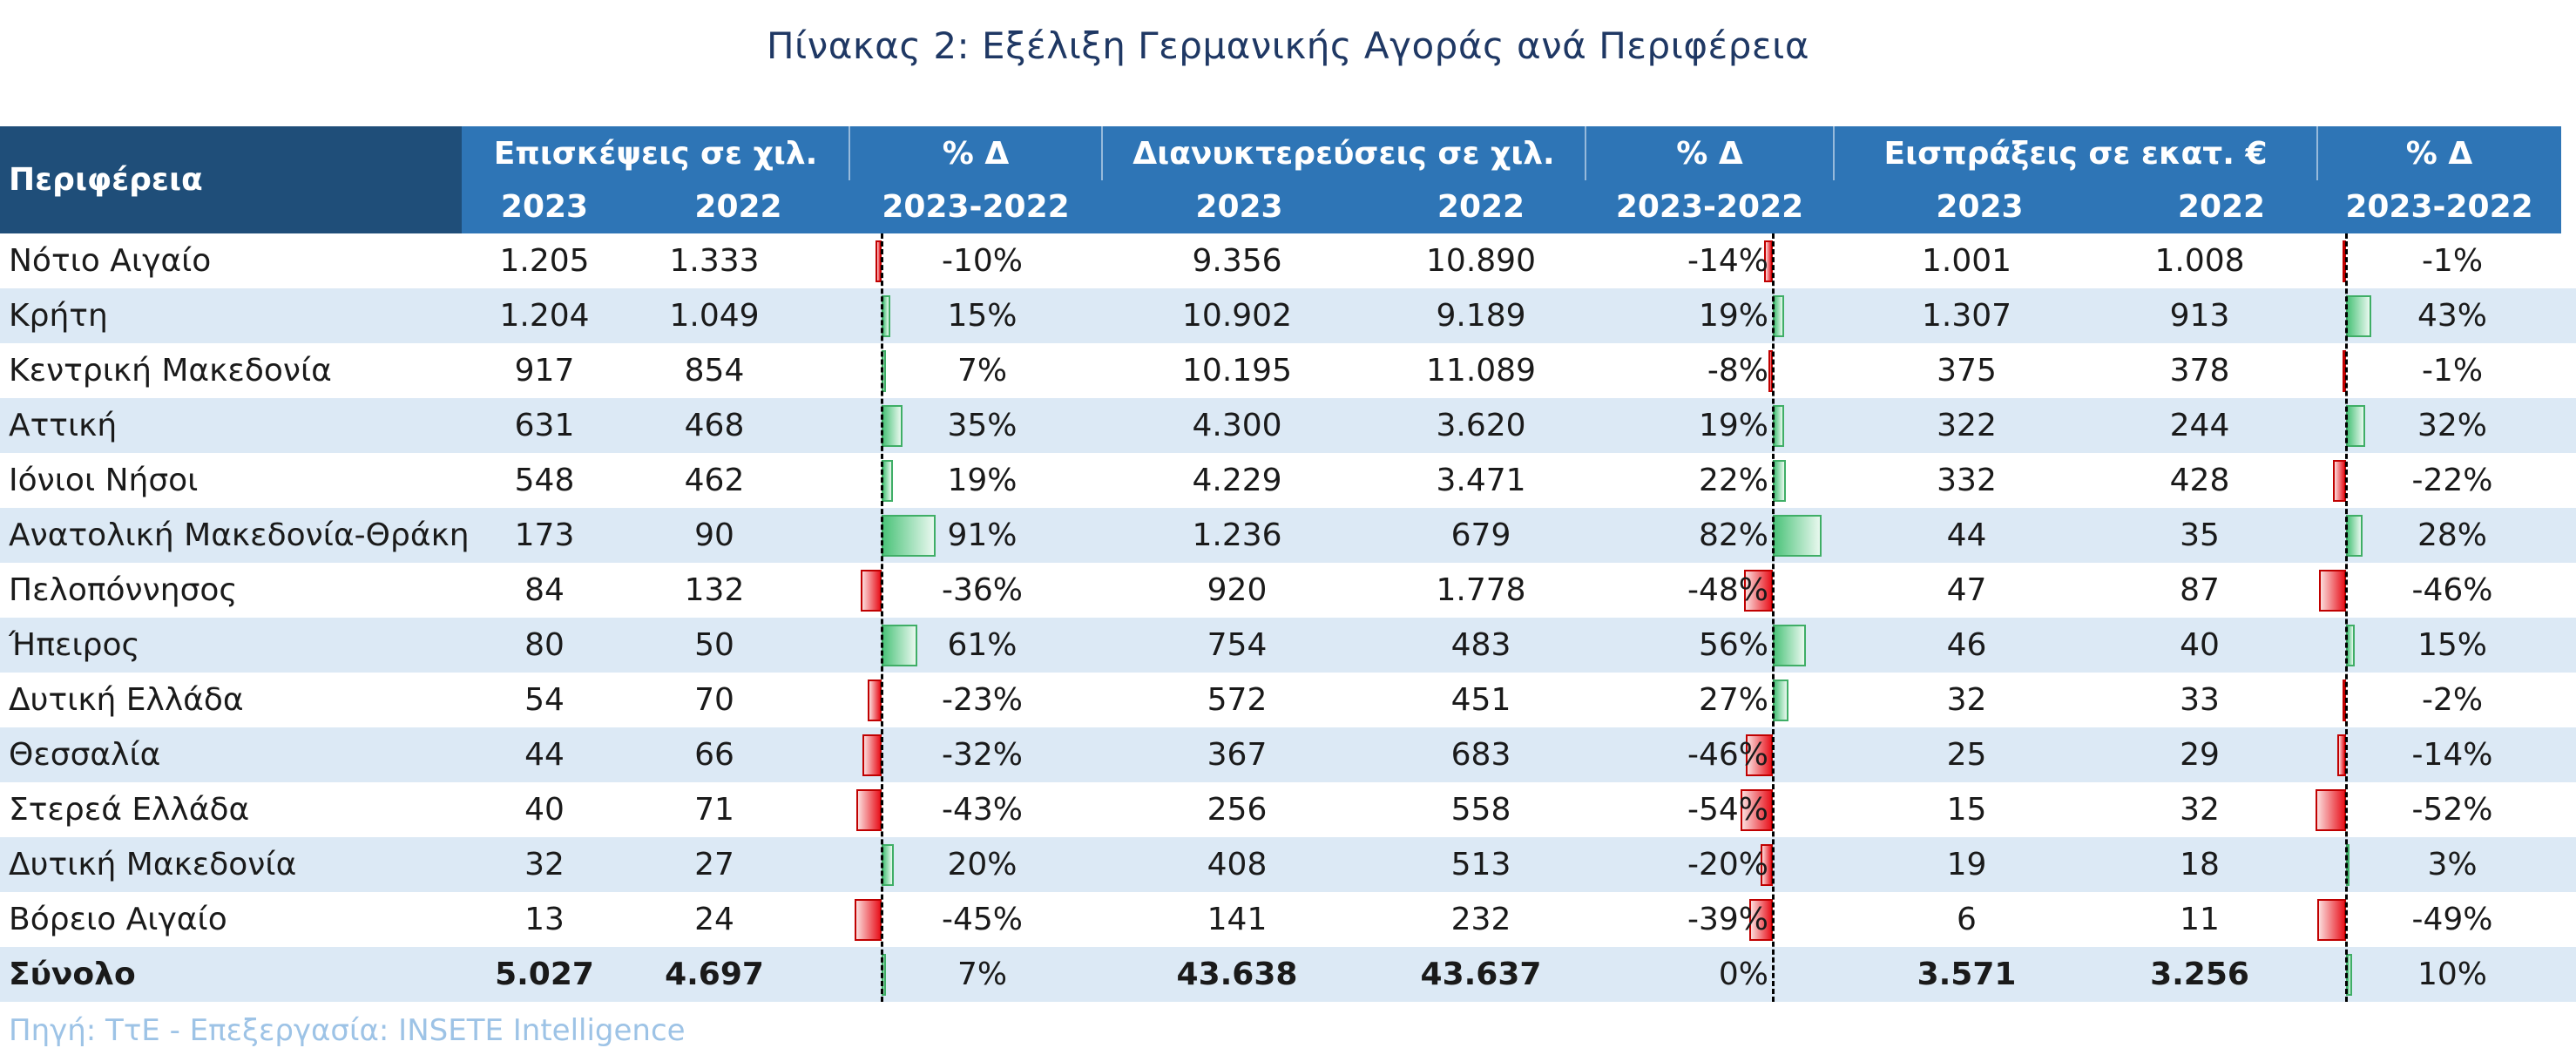 The width and height of the screenshot is (2576, 1048). I want to click on header-nights-period: 2023-2022, so click(1709, 206).